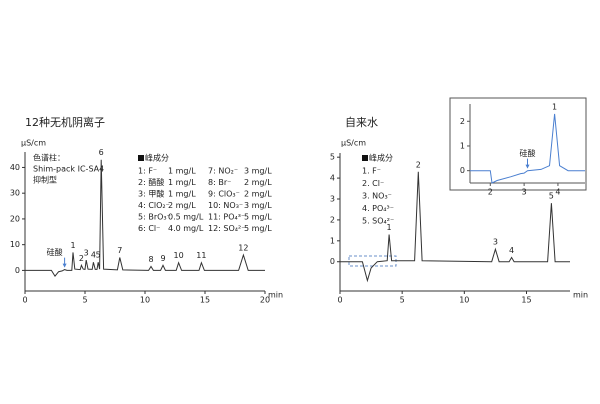 This screenshot has height=404, width=600. What do you see at coordinates (15, 167) in the screenshot?
I see `y-tick-label: 40` at bounding box center [15, 167].